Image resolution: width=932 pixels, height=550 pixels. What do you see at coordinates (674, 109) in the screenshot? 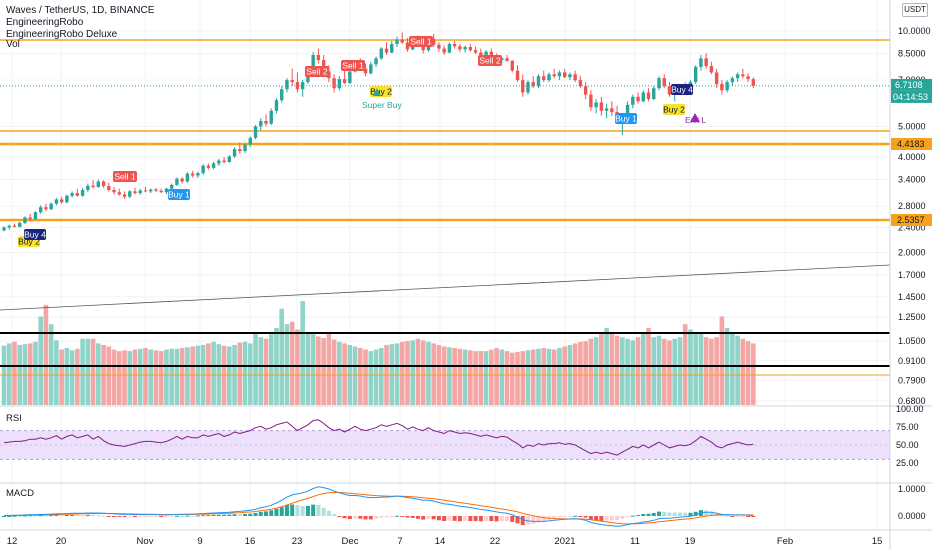
I see `signal-buy-2: Buy 2` at bounding box center [674, 109].